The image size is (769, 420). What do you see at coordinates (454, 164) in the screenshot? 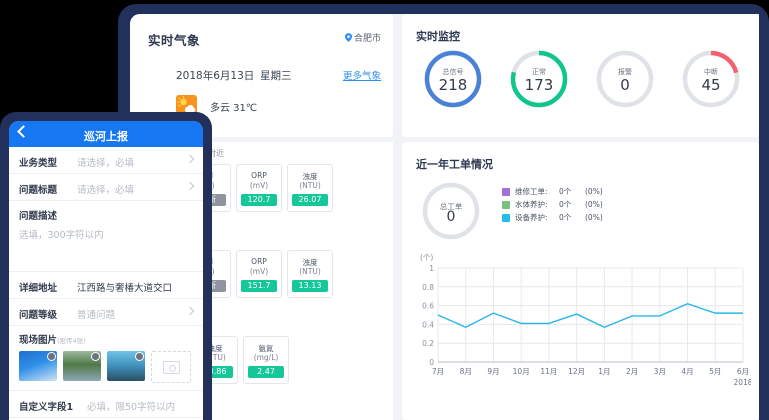
I see `orders-title: 近一年工单情况` at bounding box center [454, 164].